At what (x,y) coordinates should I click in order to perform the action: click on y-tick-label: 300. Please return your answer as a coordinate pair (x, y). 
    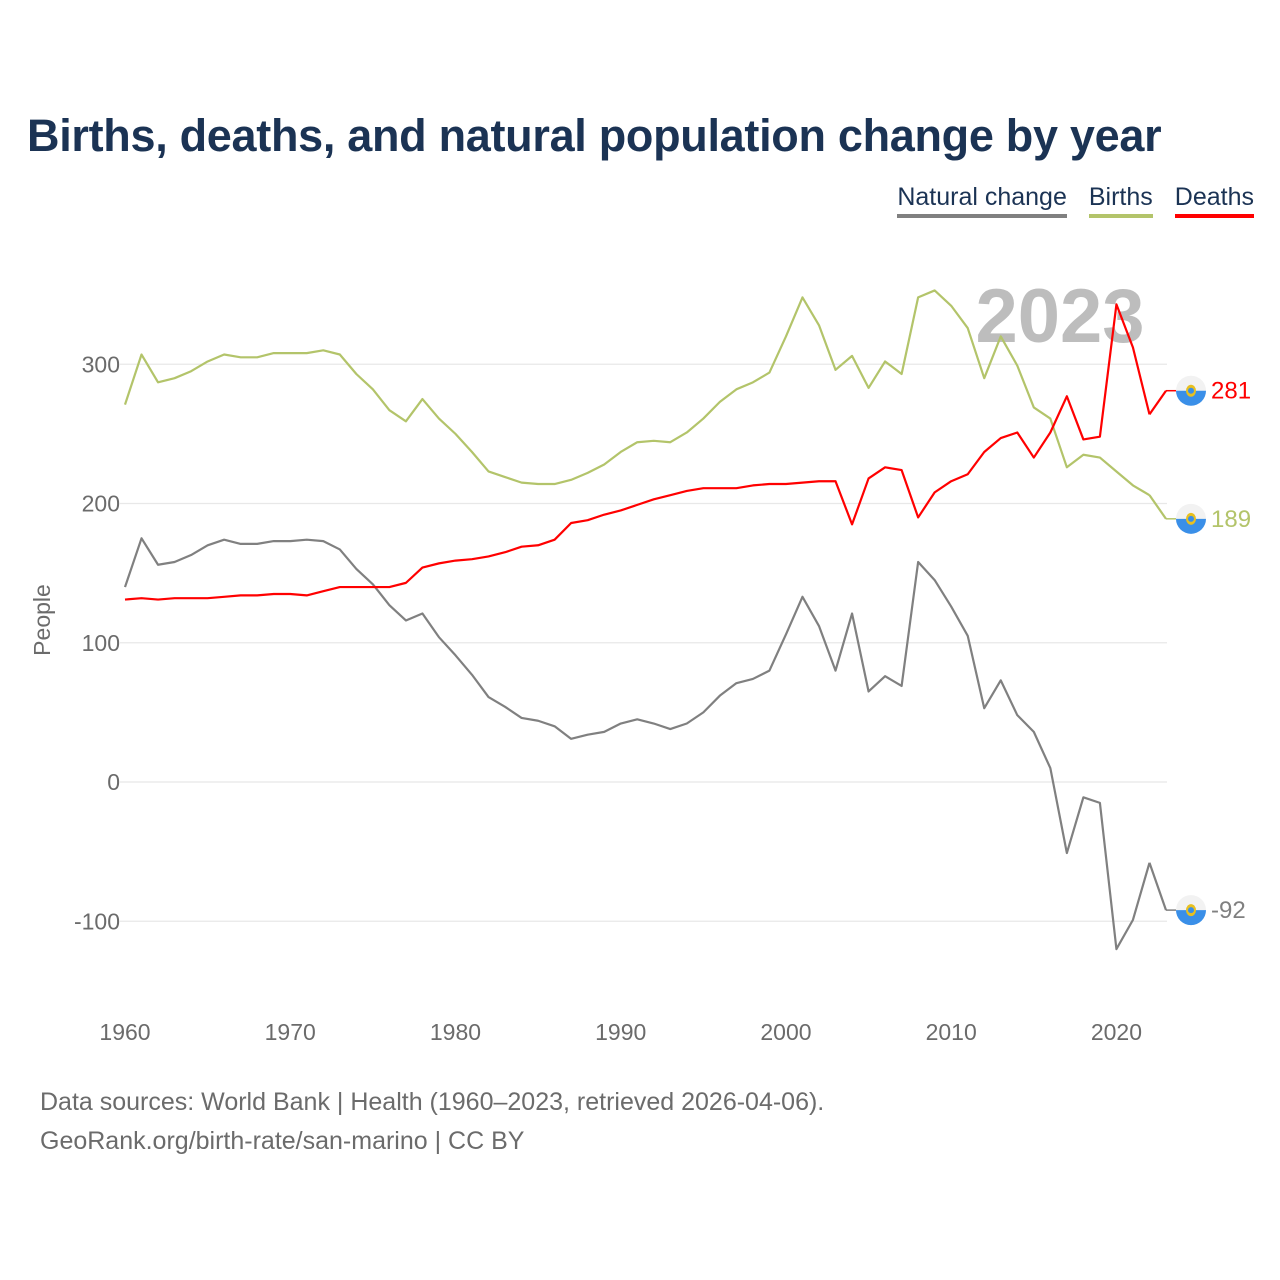
    Looking at the image, I should click on (101, 364).